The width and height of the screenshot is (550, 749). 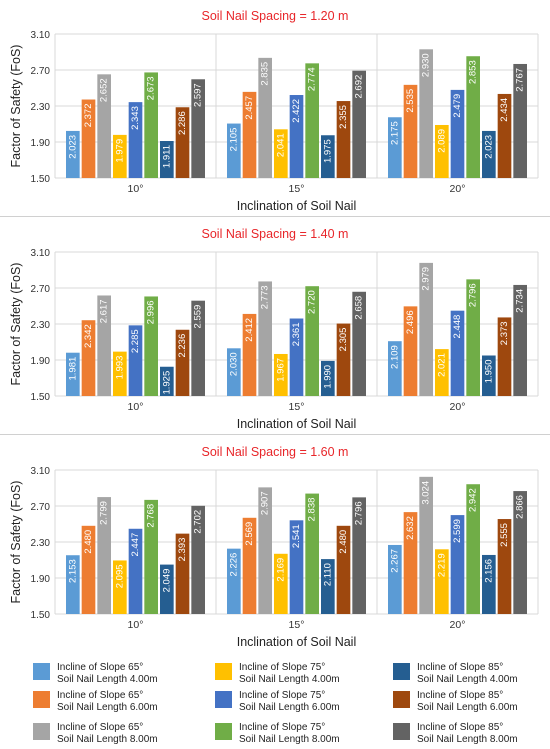 What do you see at coordinates (100, 667) in the screenshot?
I see `legend-label-line1: Incline of Slope 65°` at bounding box center [100, 667].